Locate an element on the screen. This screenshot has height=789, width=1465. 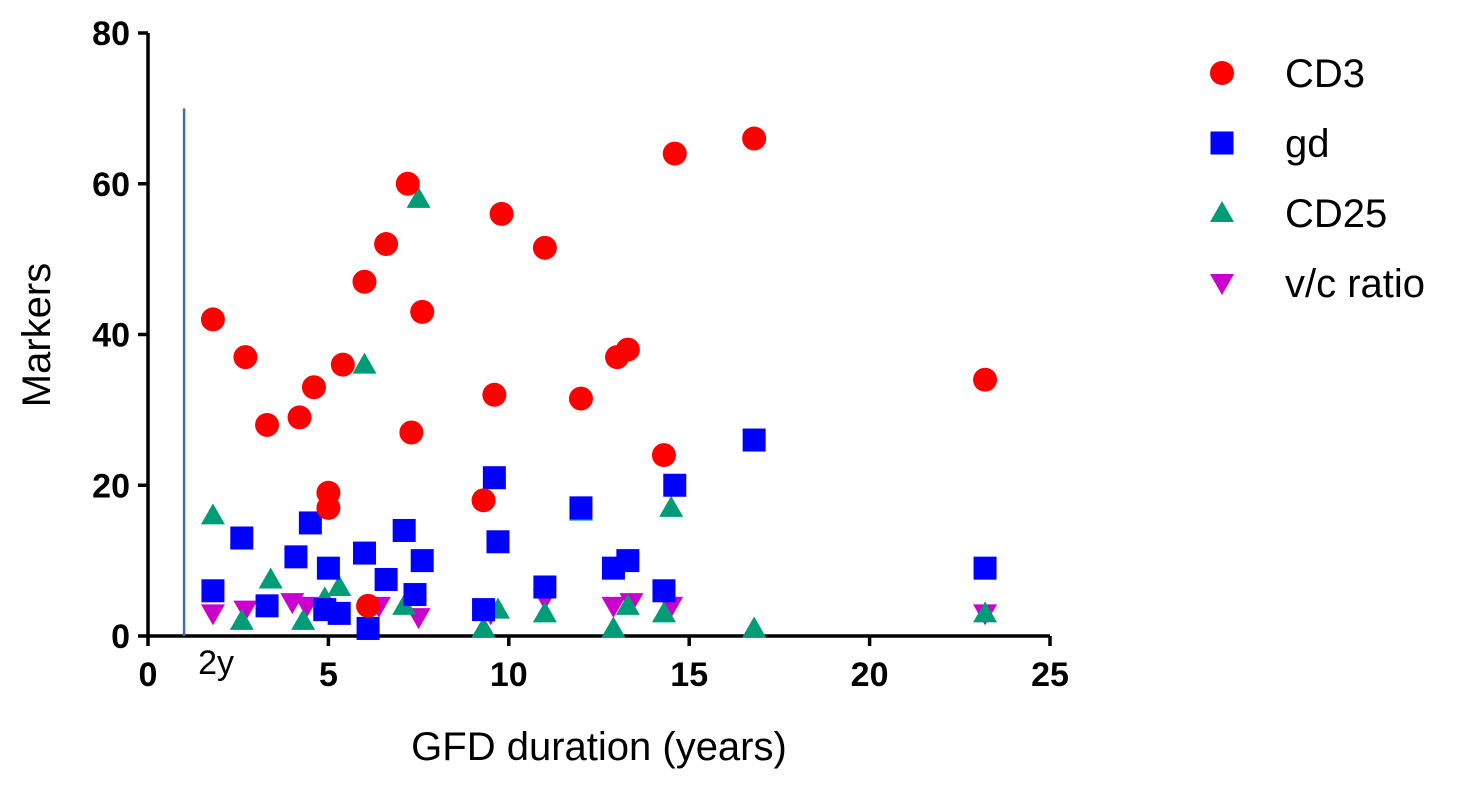
x-tick-label: 0 is located at coordinates (148, 675).